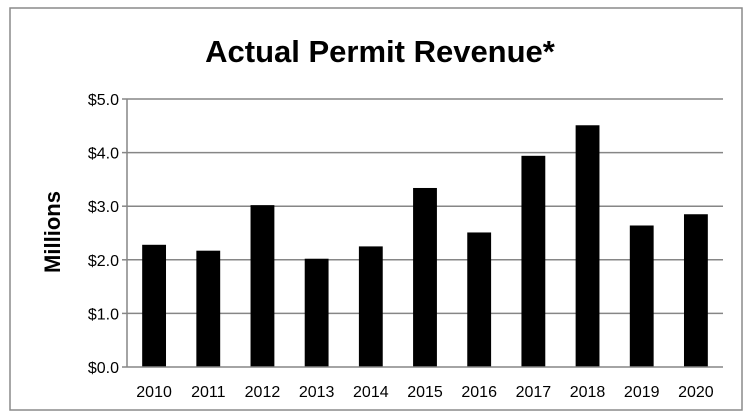  What do you see at coordinates (371, 392) in the screenshot?
I see `x-tick-label: 2014` at bounding box center [371, 392].